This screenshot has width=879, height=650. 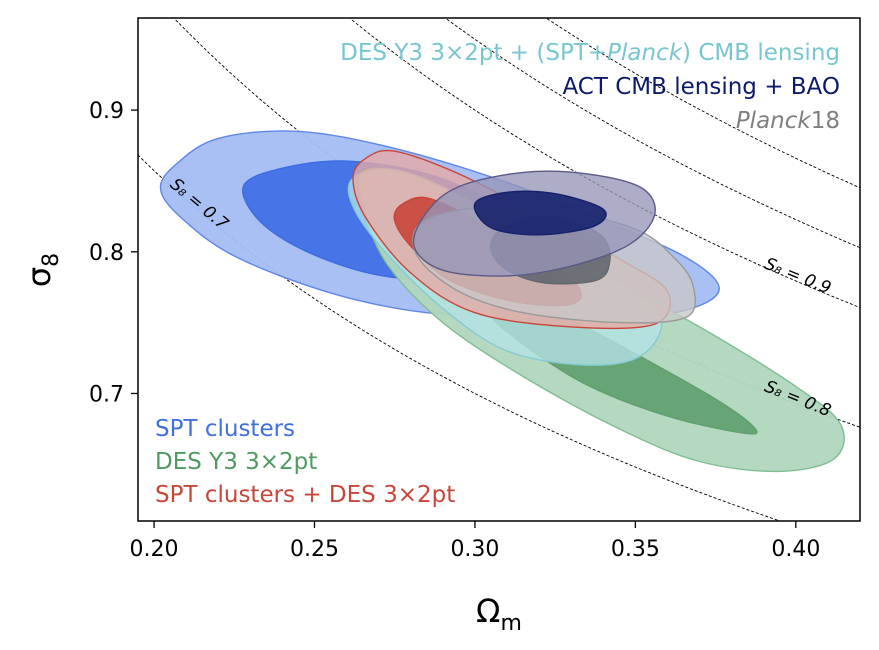 What do you see at coordinates (106, 394) in the screenshot?
I see `y-tick-label: 0.7` at bounding box center [106, 394].